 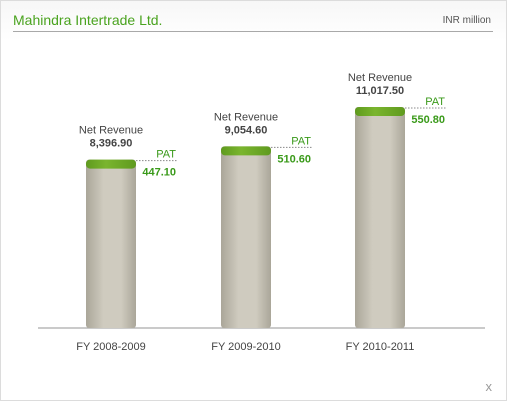 What do you see at coordinates (294, 159) in the screenshot?
I see `pat-value-label: 510.60` at bounding box center [294, 159].